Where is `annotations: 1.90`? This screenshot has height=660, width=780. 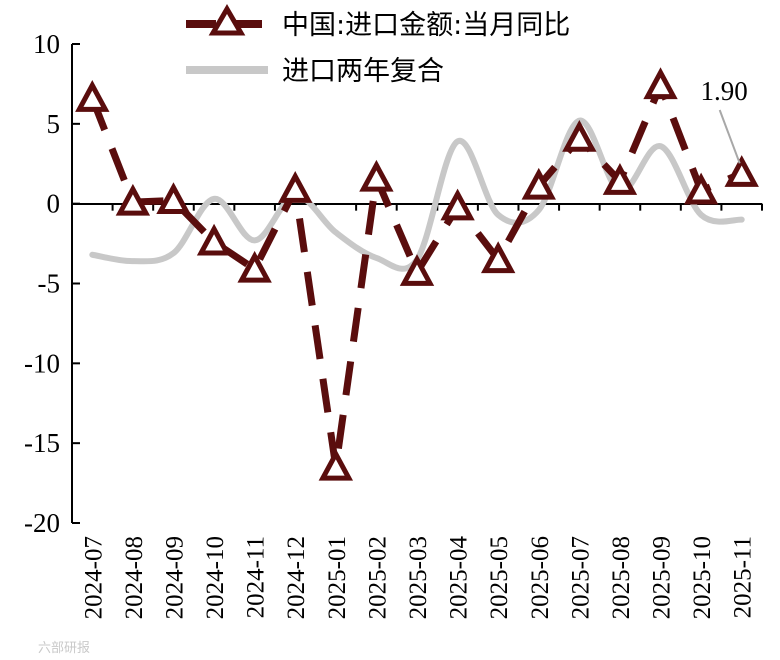 annotations: 1.90 is located at coordinates (724, 120).